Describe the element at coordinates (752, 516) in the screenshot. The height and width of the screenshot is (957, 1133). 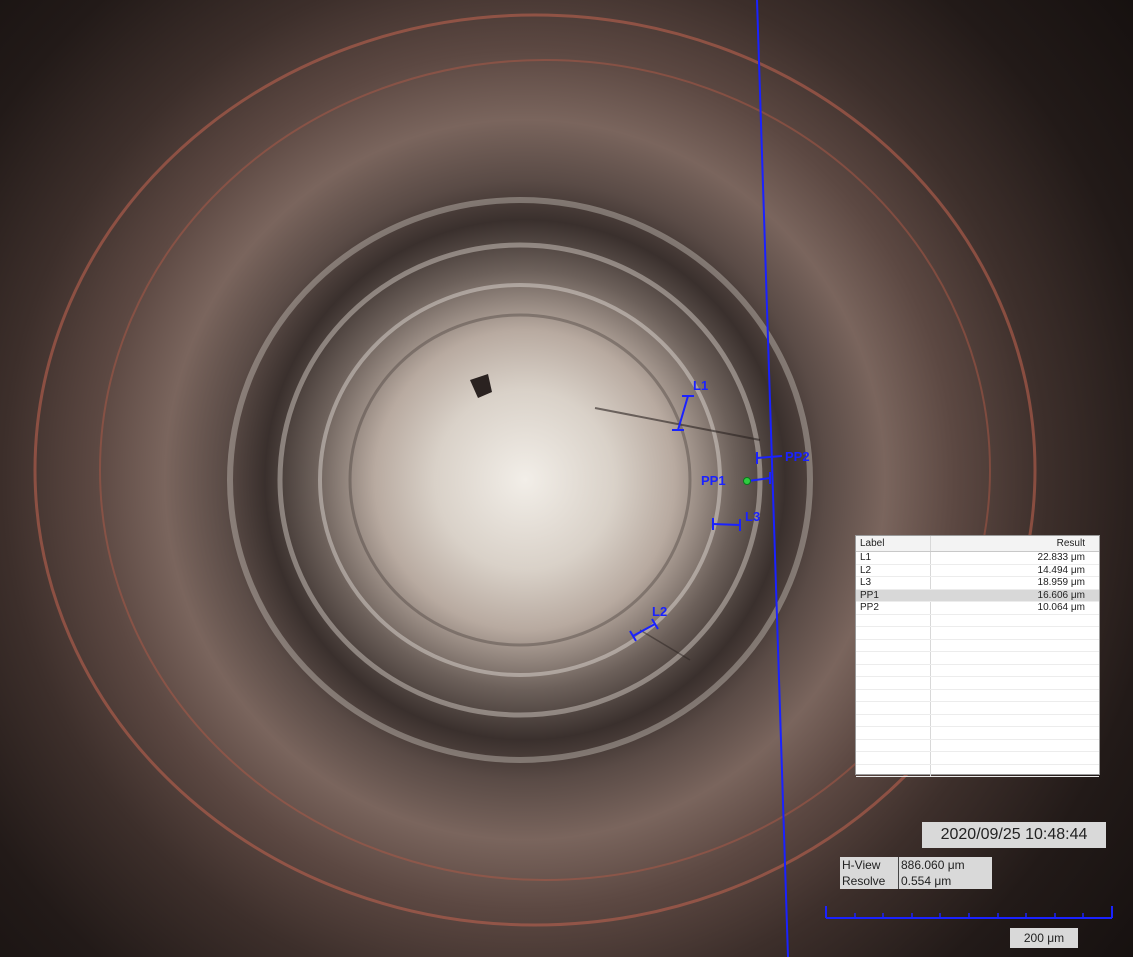
I see `l3-label: L3` at that location.